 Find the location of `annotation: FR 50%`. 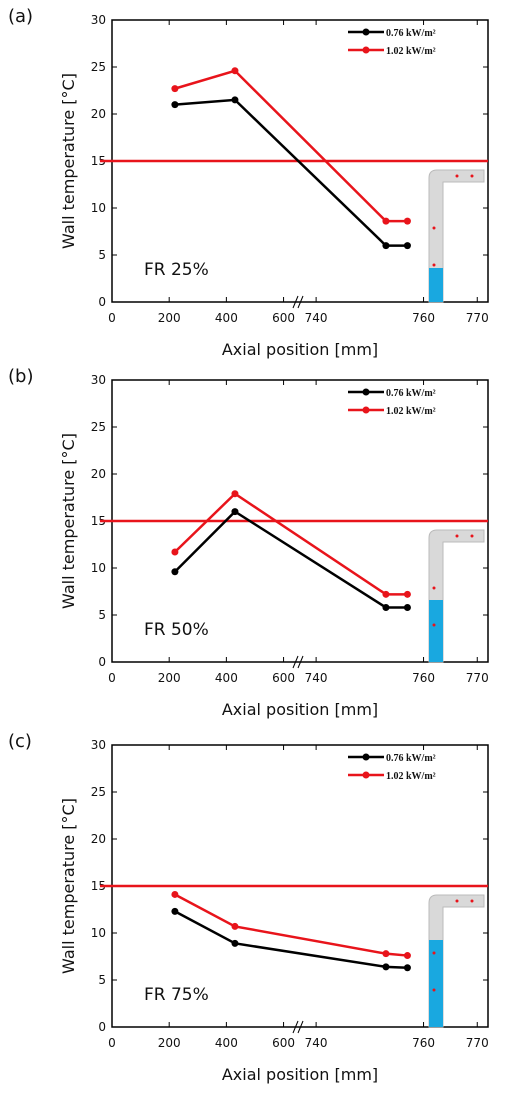

annotation: FR 50% is located at coordinates (176, 630).